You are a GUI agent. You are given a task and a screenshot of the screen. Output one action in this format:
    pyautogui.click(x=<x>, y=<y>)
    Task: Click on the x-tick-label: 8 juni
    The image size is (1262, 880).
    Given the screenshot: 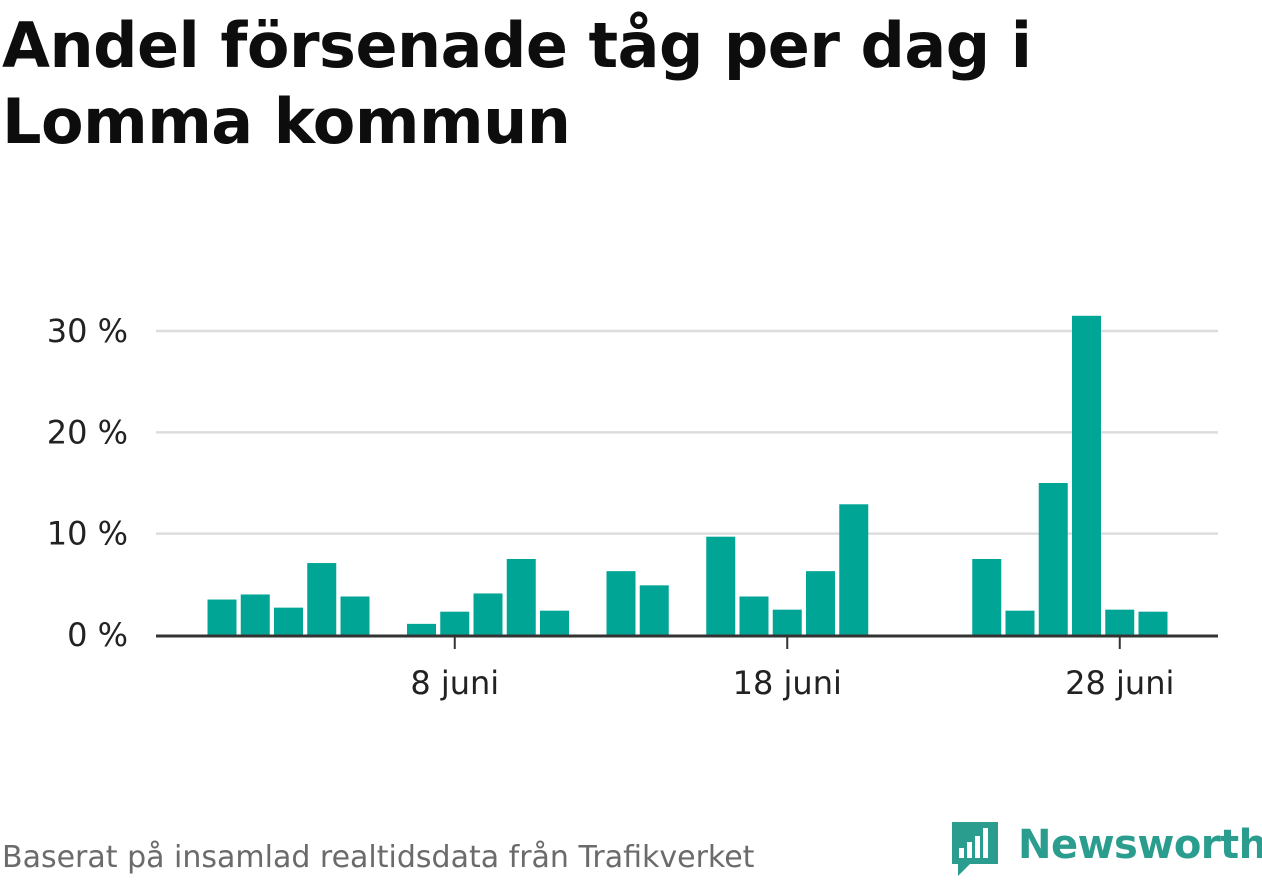 What is the action you would take?
    pyautogui.click(x=454, y=683)
    